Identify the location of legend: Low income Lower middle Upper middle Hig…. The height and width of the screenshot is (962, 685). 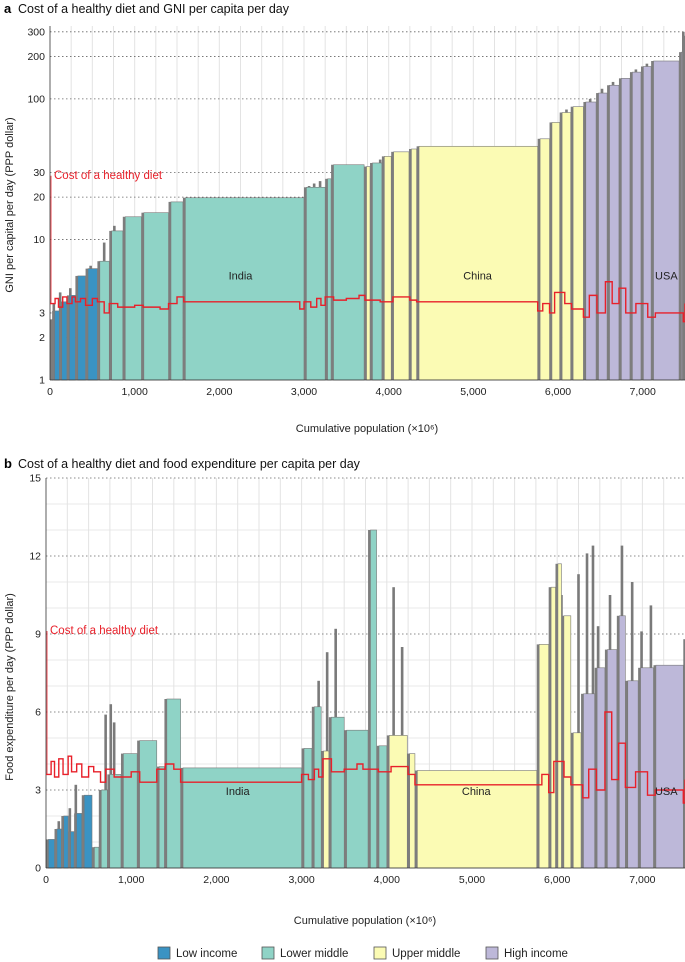
(362, 953).